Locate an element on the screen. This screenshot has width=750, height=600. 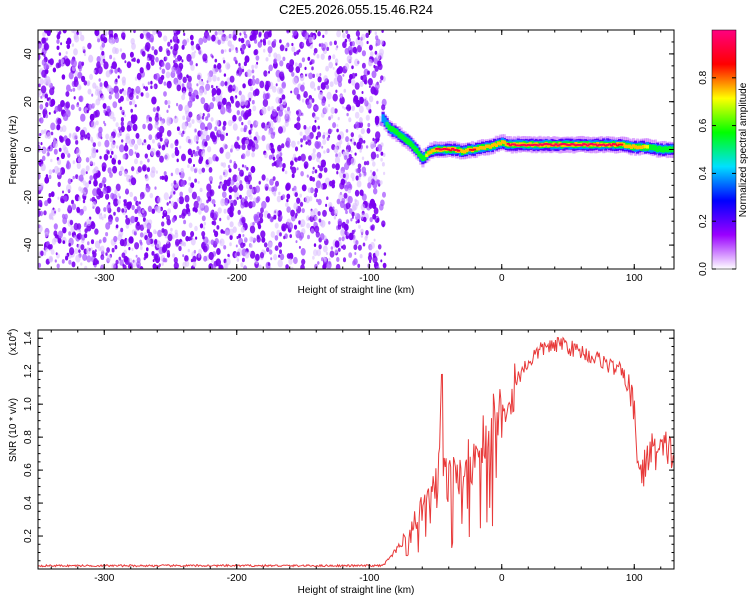
x-tick-label: -200 is located at coordinates (237, 278).